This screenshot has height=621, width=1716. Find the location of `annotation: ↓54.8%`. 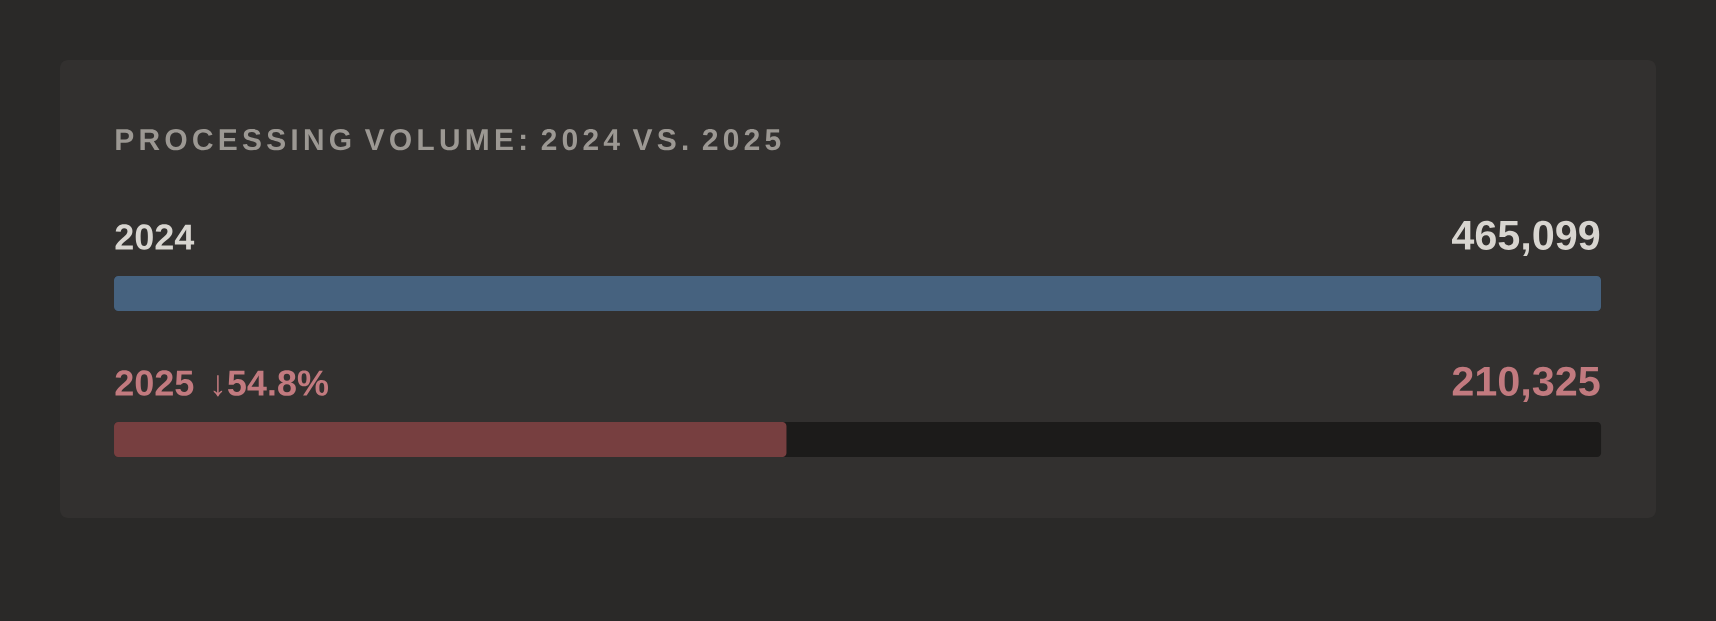

annotation: ↓54.8% is located at coordinates (271, 383).